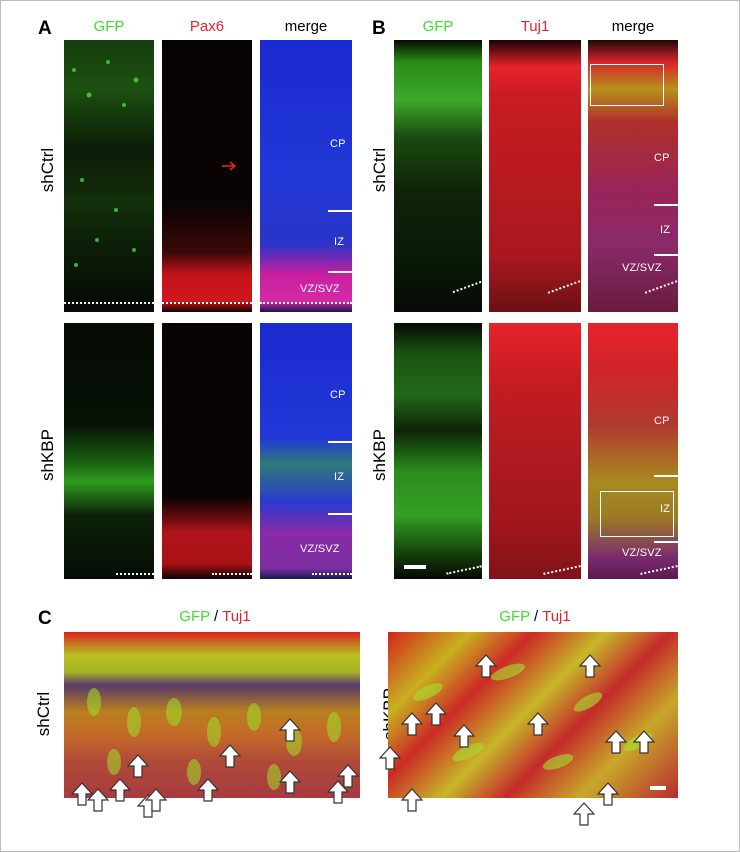 The height and width of the screenshot is (852, 740). What do you see at coordinates (320, 289) in the screenshot?
I see `panel-a-zone-vz-top: VZ/SVZ` at bounding box center [320, 289].